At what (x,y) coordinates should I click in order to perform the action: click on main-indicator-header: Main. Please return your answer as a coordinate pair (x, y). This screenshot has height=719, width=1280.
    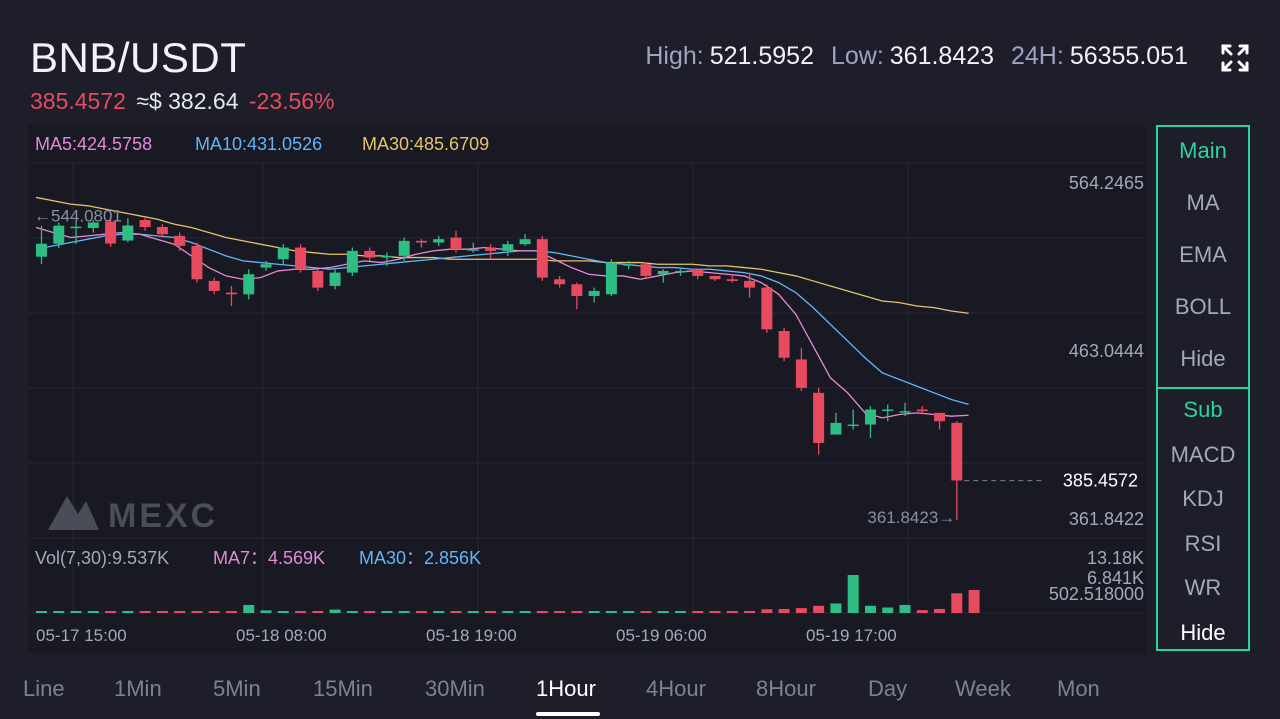
    Looking at the image, I should click on (1203, 150).